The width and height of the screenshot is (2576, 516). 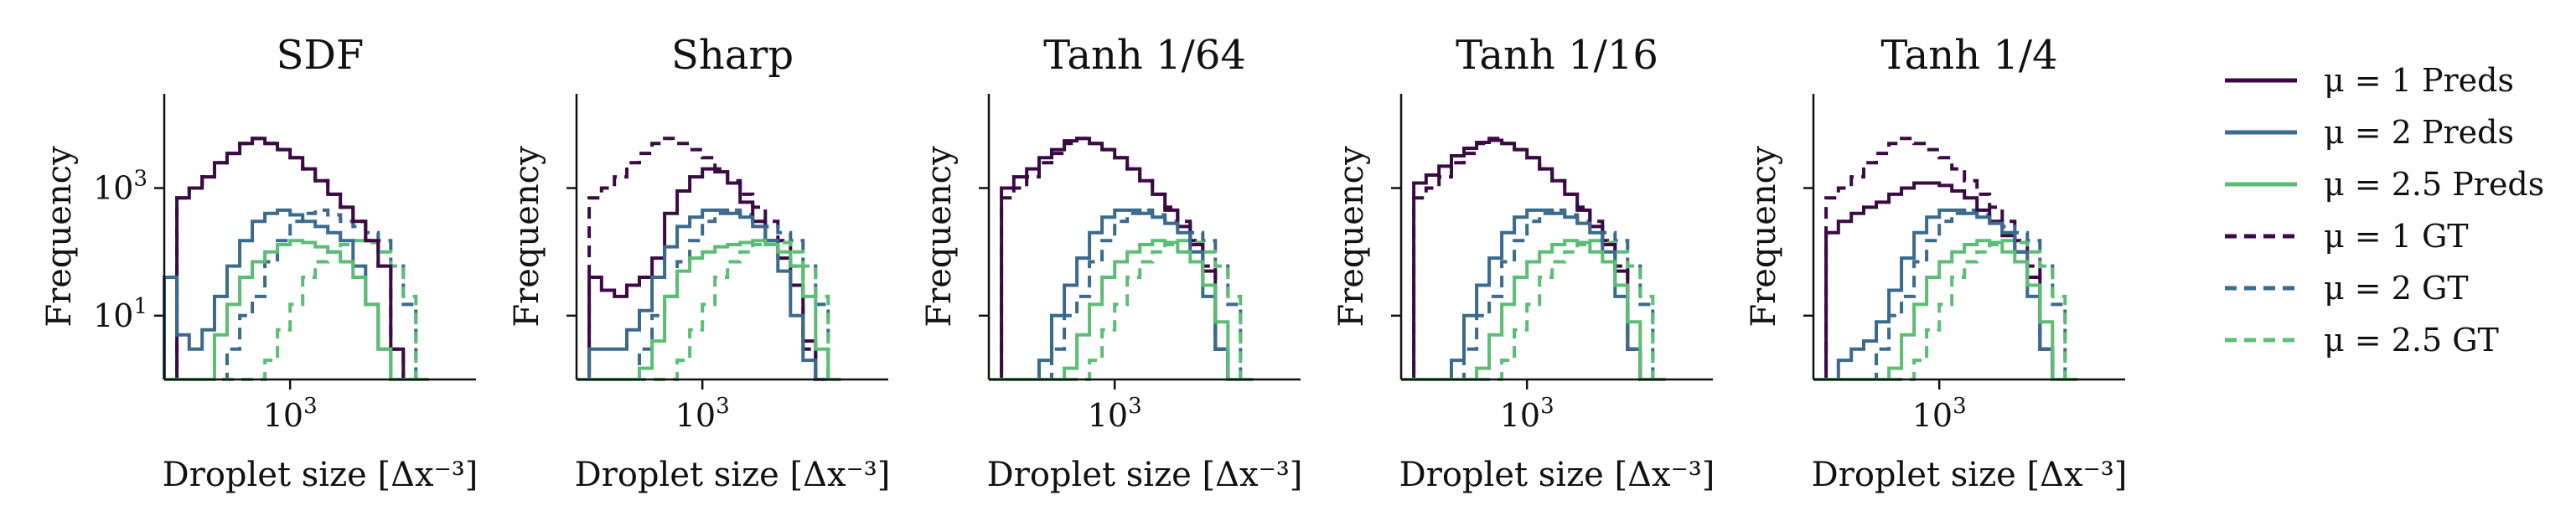 What do you see at coordinates (120, 187) in the screenshot?
I see `y-tick-label: 103` at bounding box center [120, 187].